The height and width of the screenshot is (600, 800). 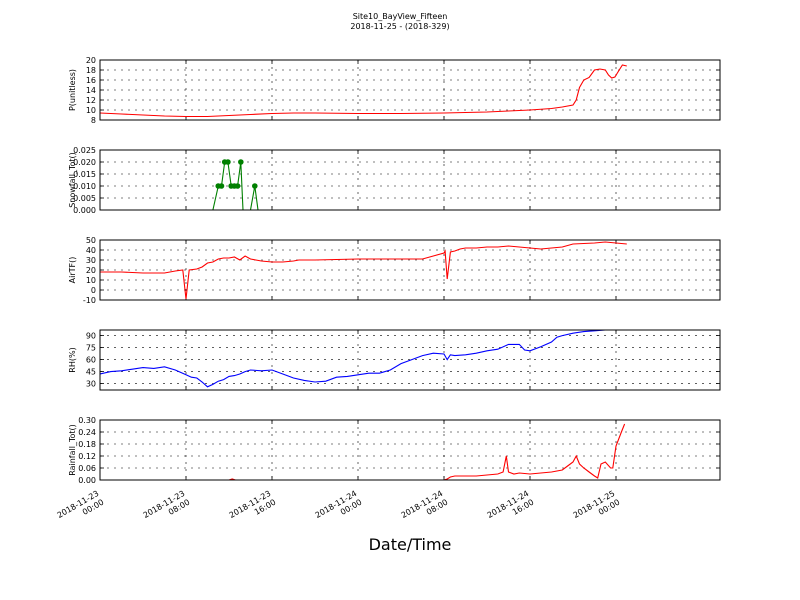 I want to click on y-tick-label: 0.010, so click(x=84, y=186).